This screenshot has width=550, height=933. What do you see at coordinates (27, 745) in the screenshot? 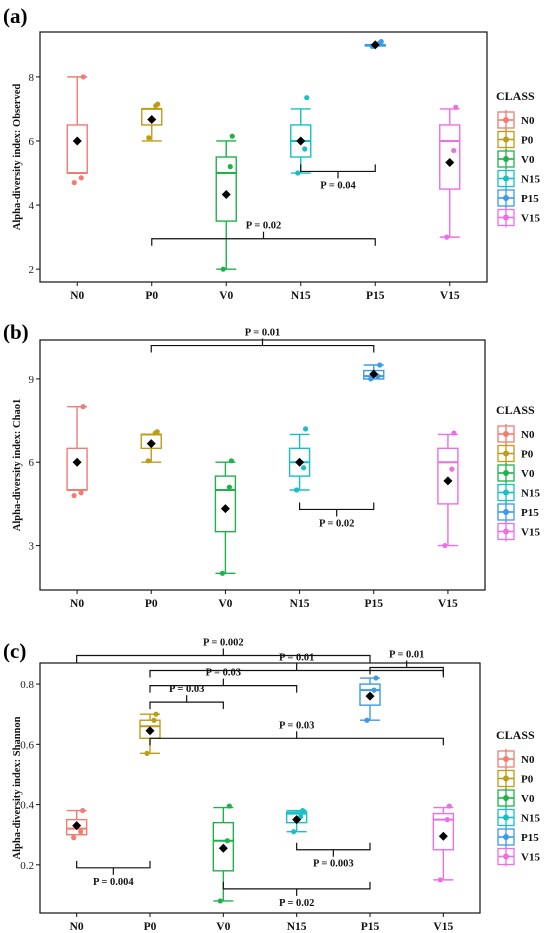
I see `y-tick-label: 0.6` at bounding box center [27, 745].